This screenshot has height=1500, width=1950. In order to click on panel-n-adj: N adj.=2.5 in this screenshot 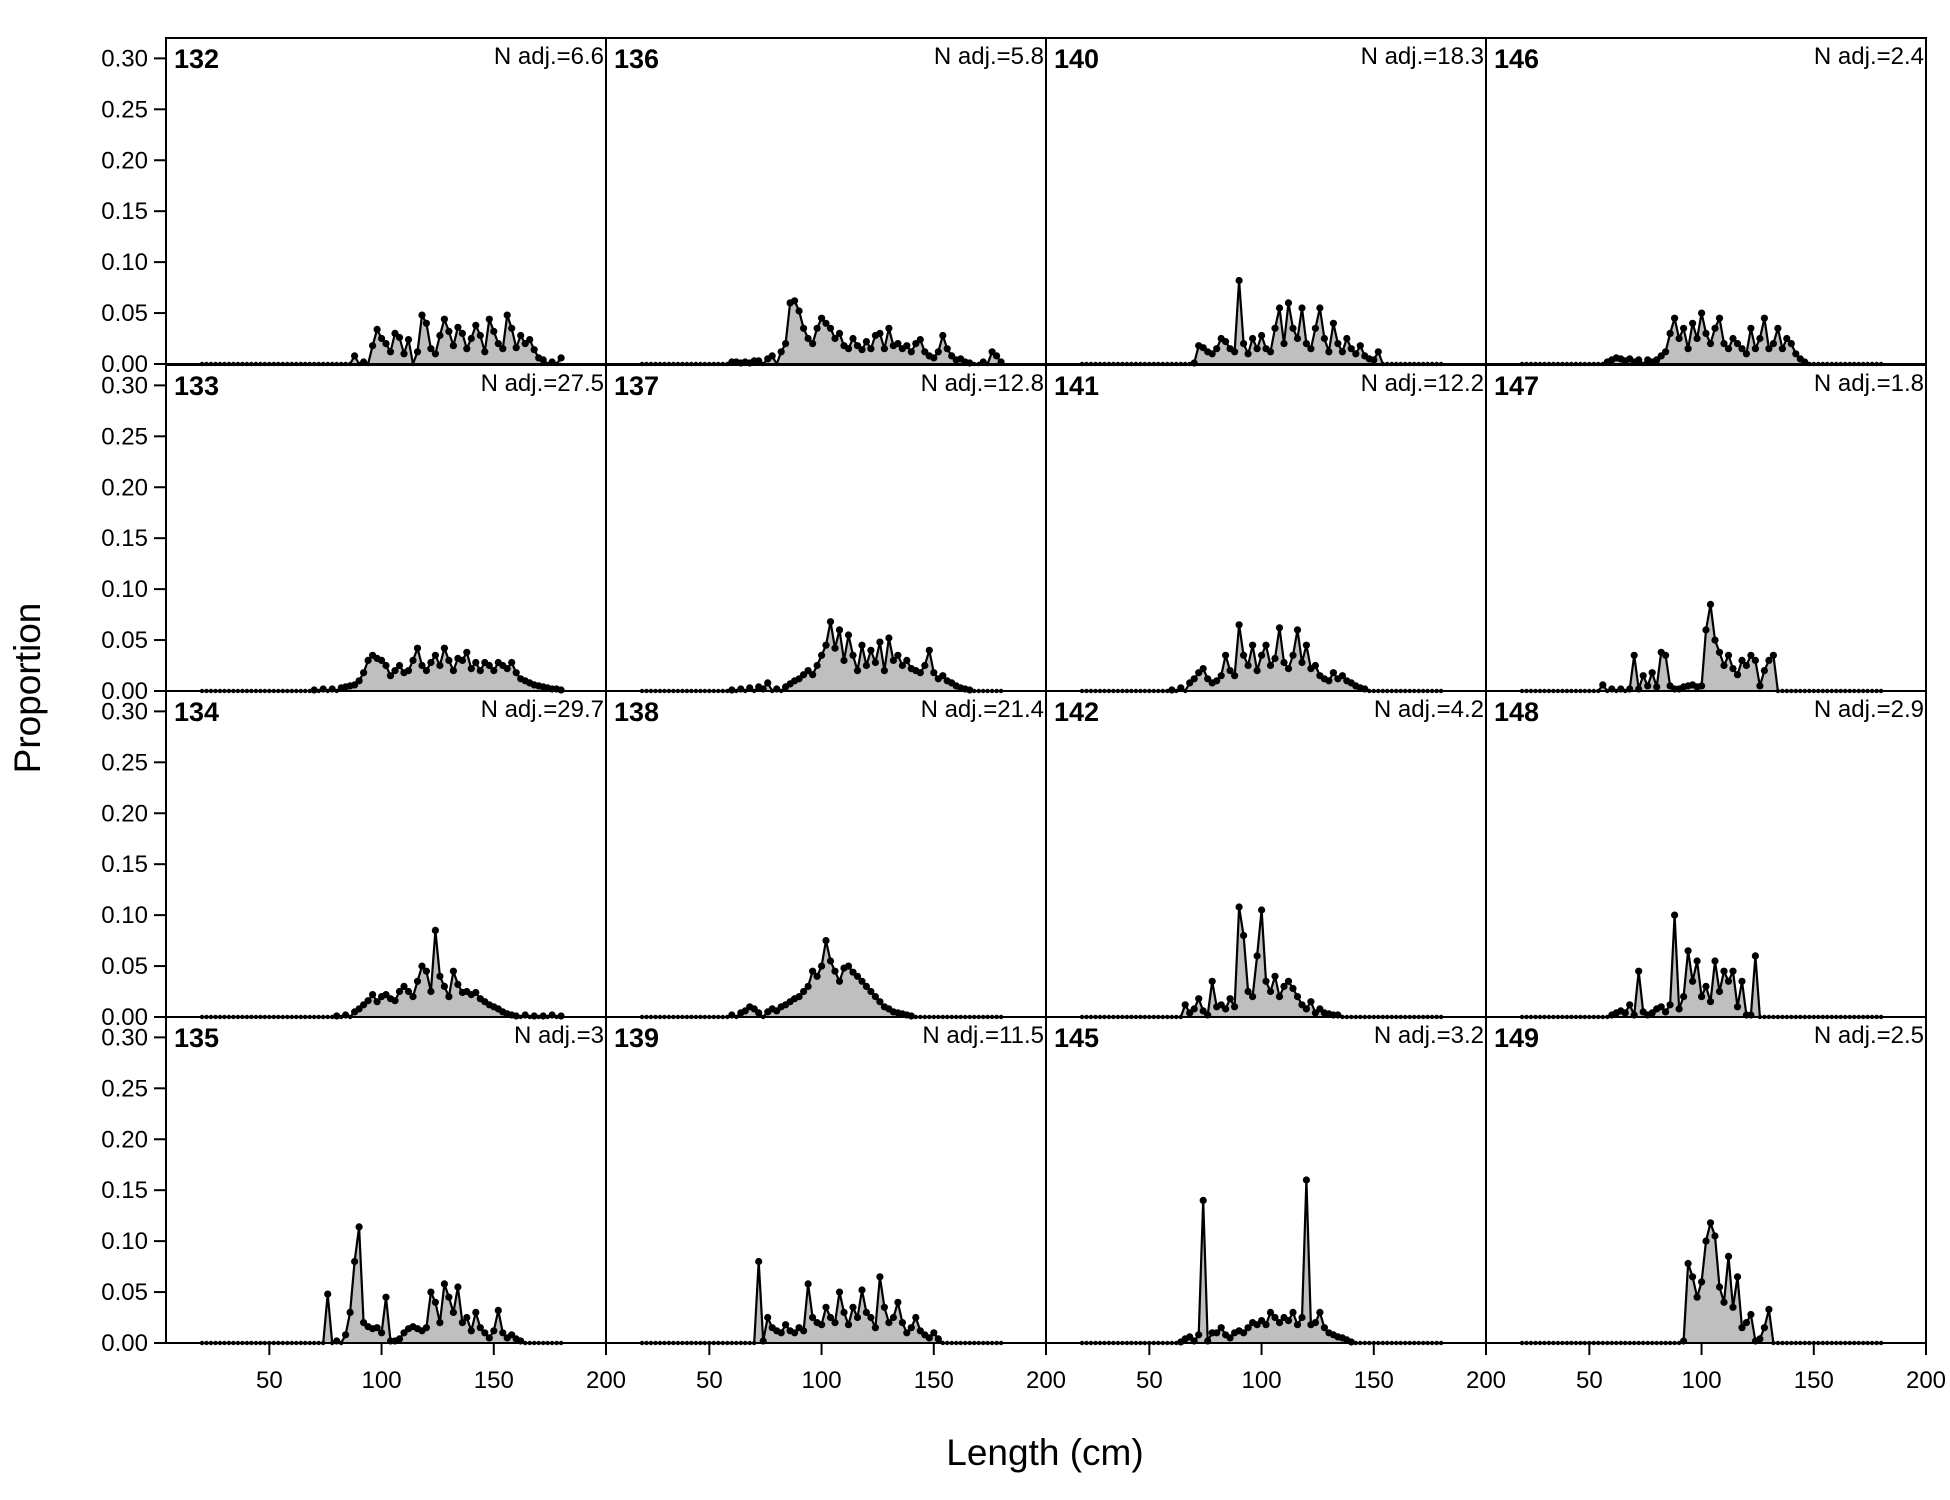, I will do `click(1869, 1035)`.